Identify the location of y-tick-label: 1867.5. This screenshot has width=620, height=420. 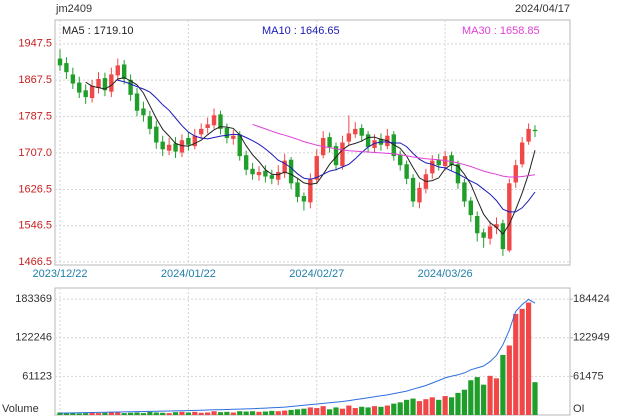
(35, 80).